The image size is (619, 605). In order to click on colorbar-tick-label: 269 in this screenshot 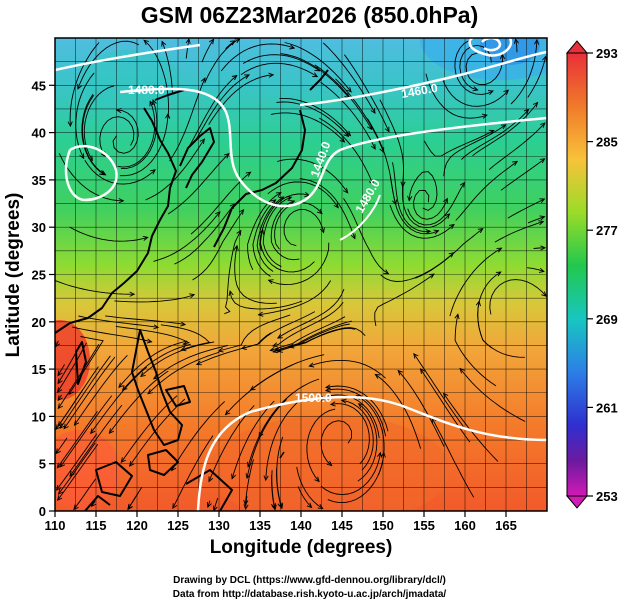, I will do `click(607, 319)`.